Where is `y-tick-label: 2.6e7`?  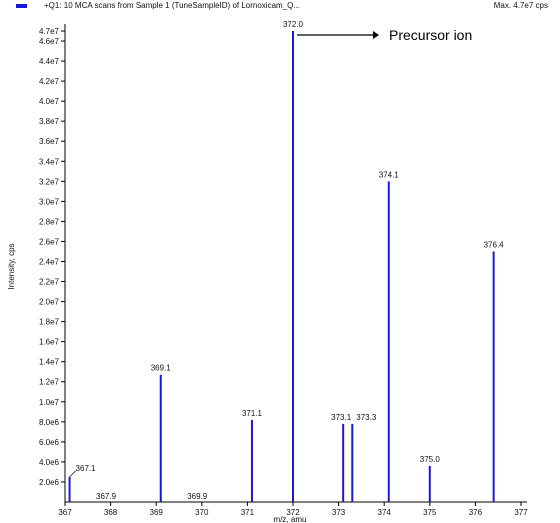
y-tick-label: 2.6e7 is located at coordinates (49, 241).